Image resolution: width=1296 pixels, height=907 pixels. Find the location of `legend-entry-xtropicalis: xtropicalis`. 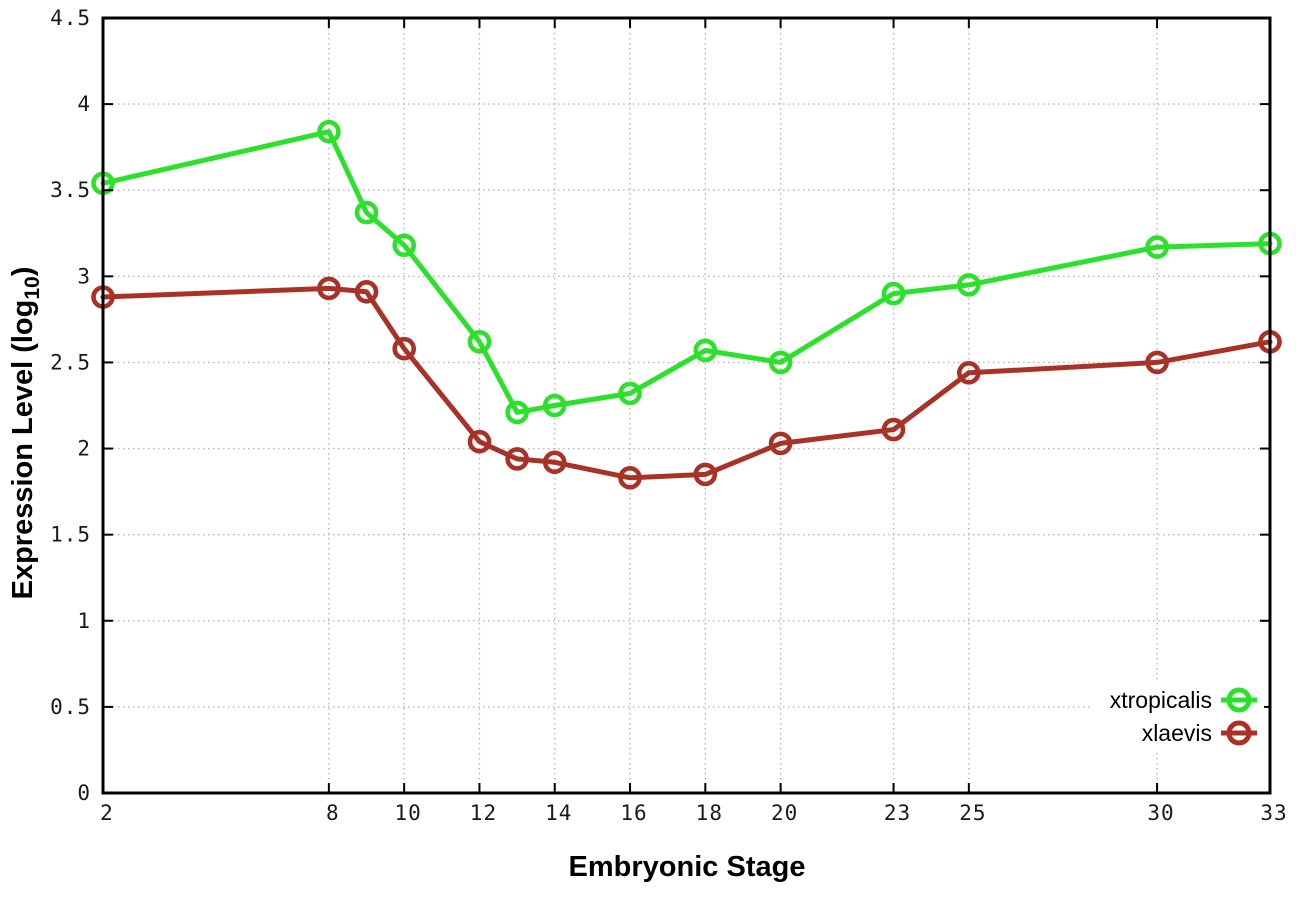

legend-entry-xtropicalis: xtropicalis is located at coordinates (1183, 700).